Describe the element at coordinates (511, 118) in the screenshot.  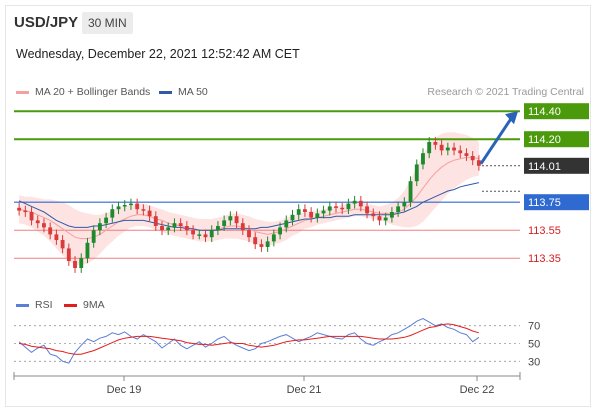
I see `forecast-arrow-head` at that location.